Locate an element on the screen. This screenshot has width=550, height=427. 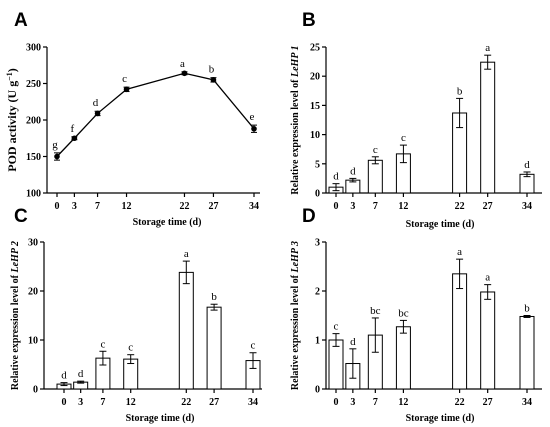
y-axis-title: Relative expression level of LeHP 1 is located at coordinates (295, 119).